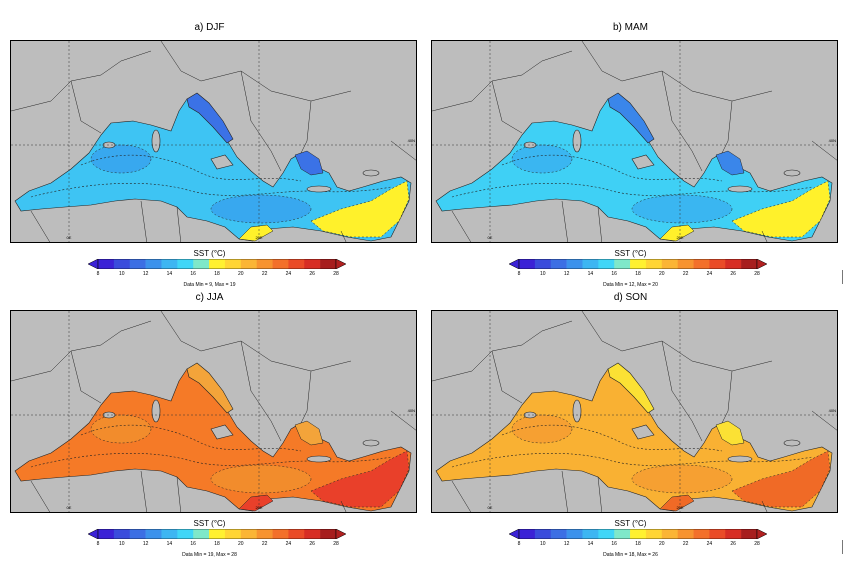 The height and width of the screenshot is (564, 850). What do you see at coordinates (709, 544) in the screenshot?
I see `colorbar-tick-label: 24` at bounding box center [709, 544].